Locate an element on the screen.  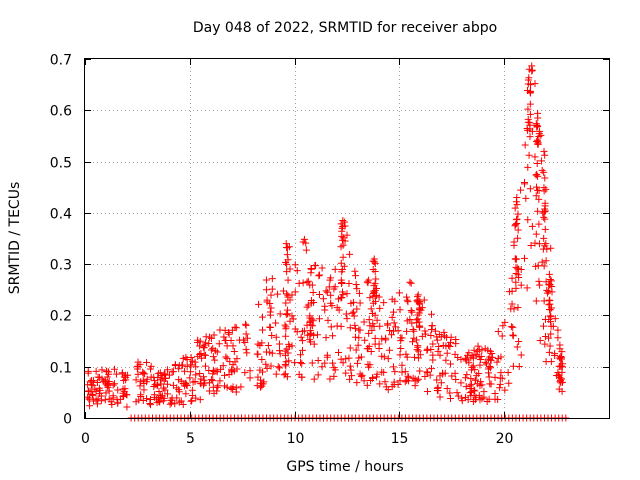
y-tick-label: 0.7 is located at coordinates (61, 61).